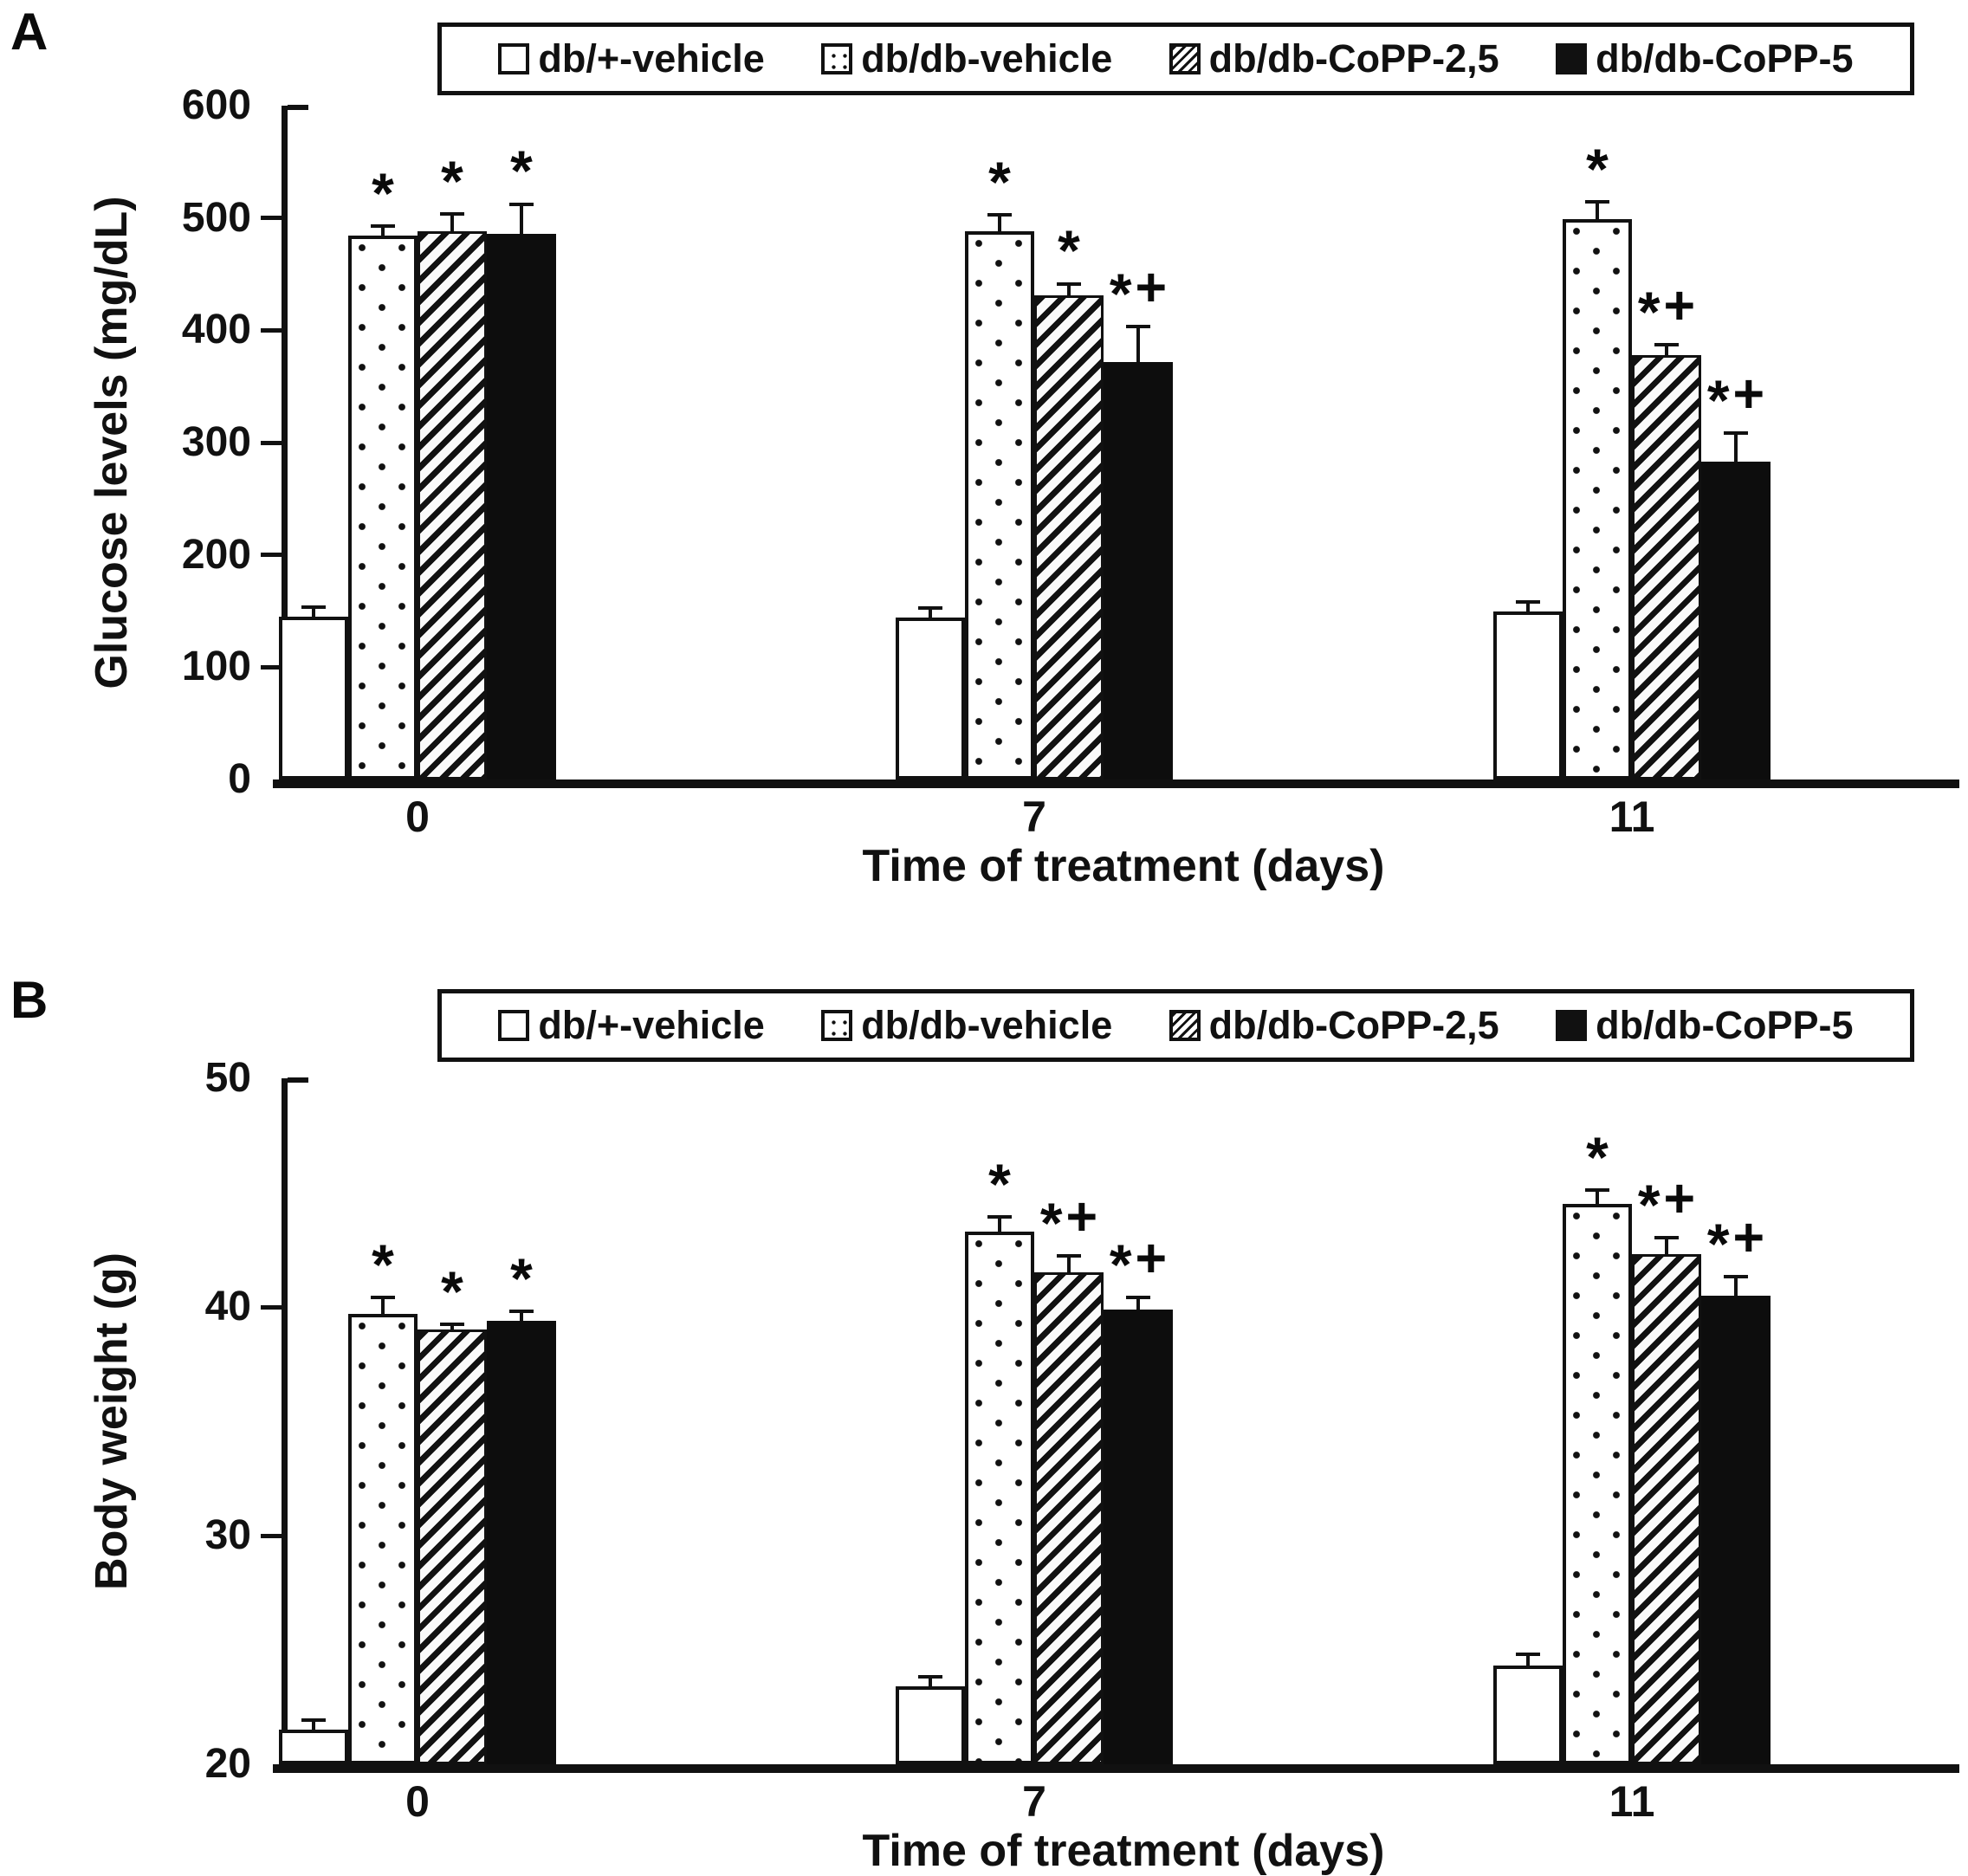 This screenshot has width=1968, height=1876. Describe the element at coordinates (1705, 1025) in the screenshot. I see `legend-item-dbdb-copp5: db/db-CoPP-5` at that location.